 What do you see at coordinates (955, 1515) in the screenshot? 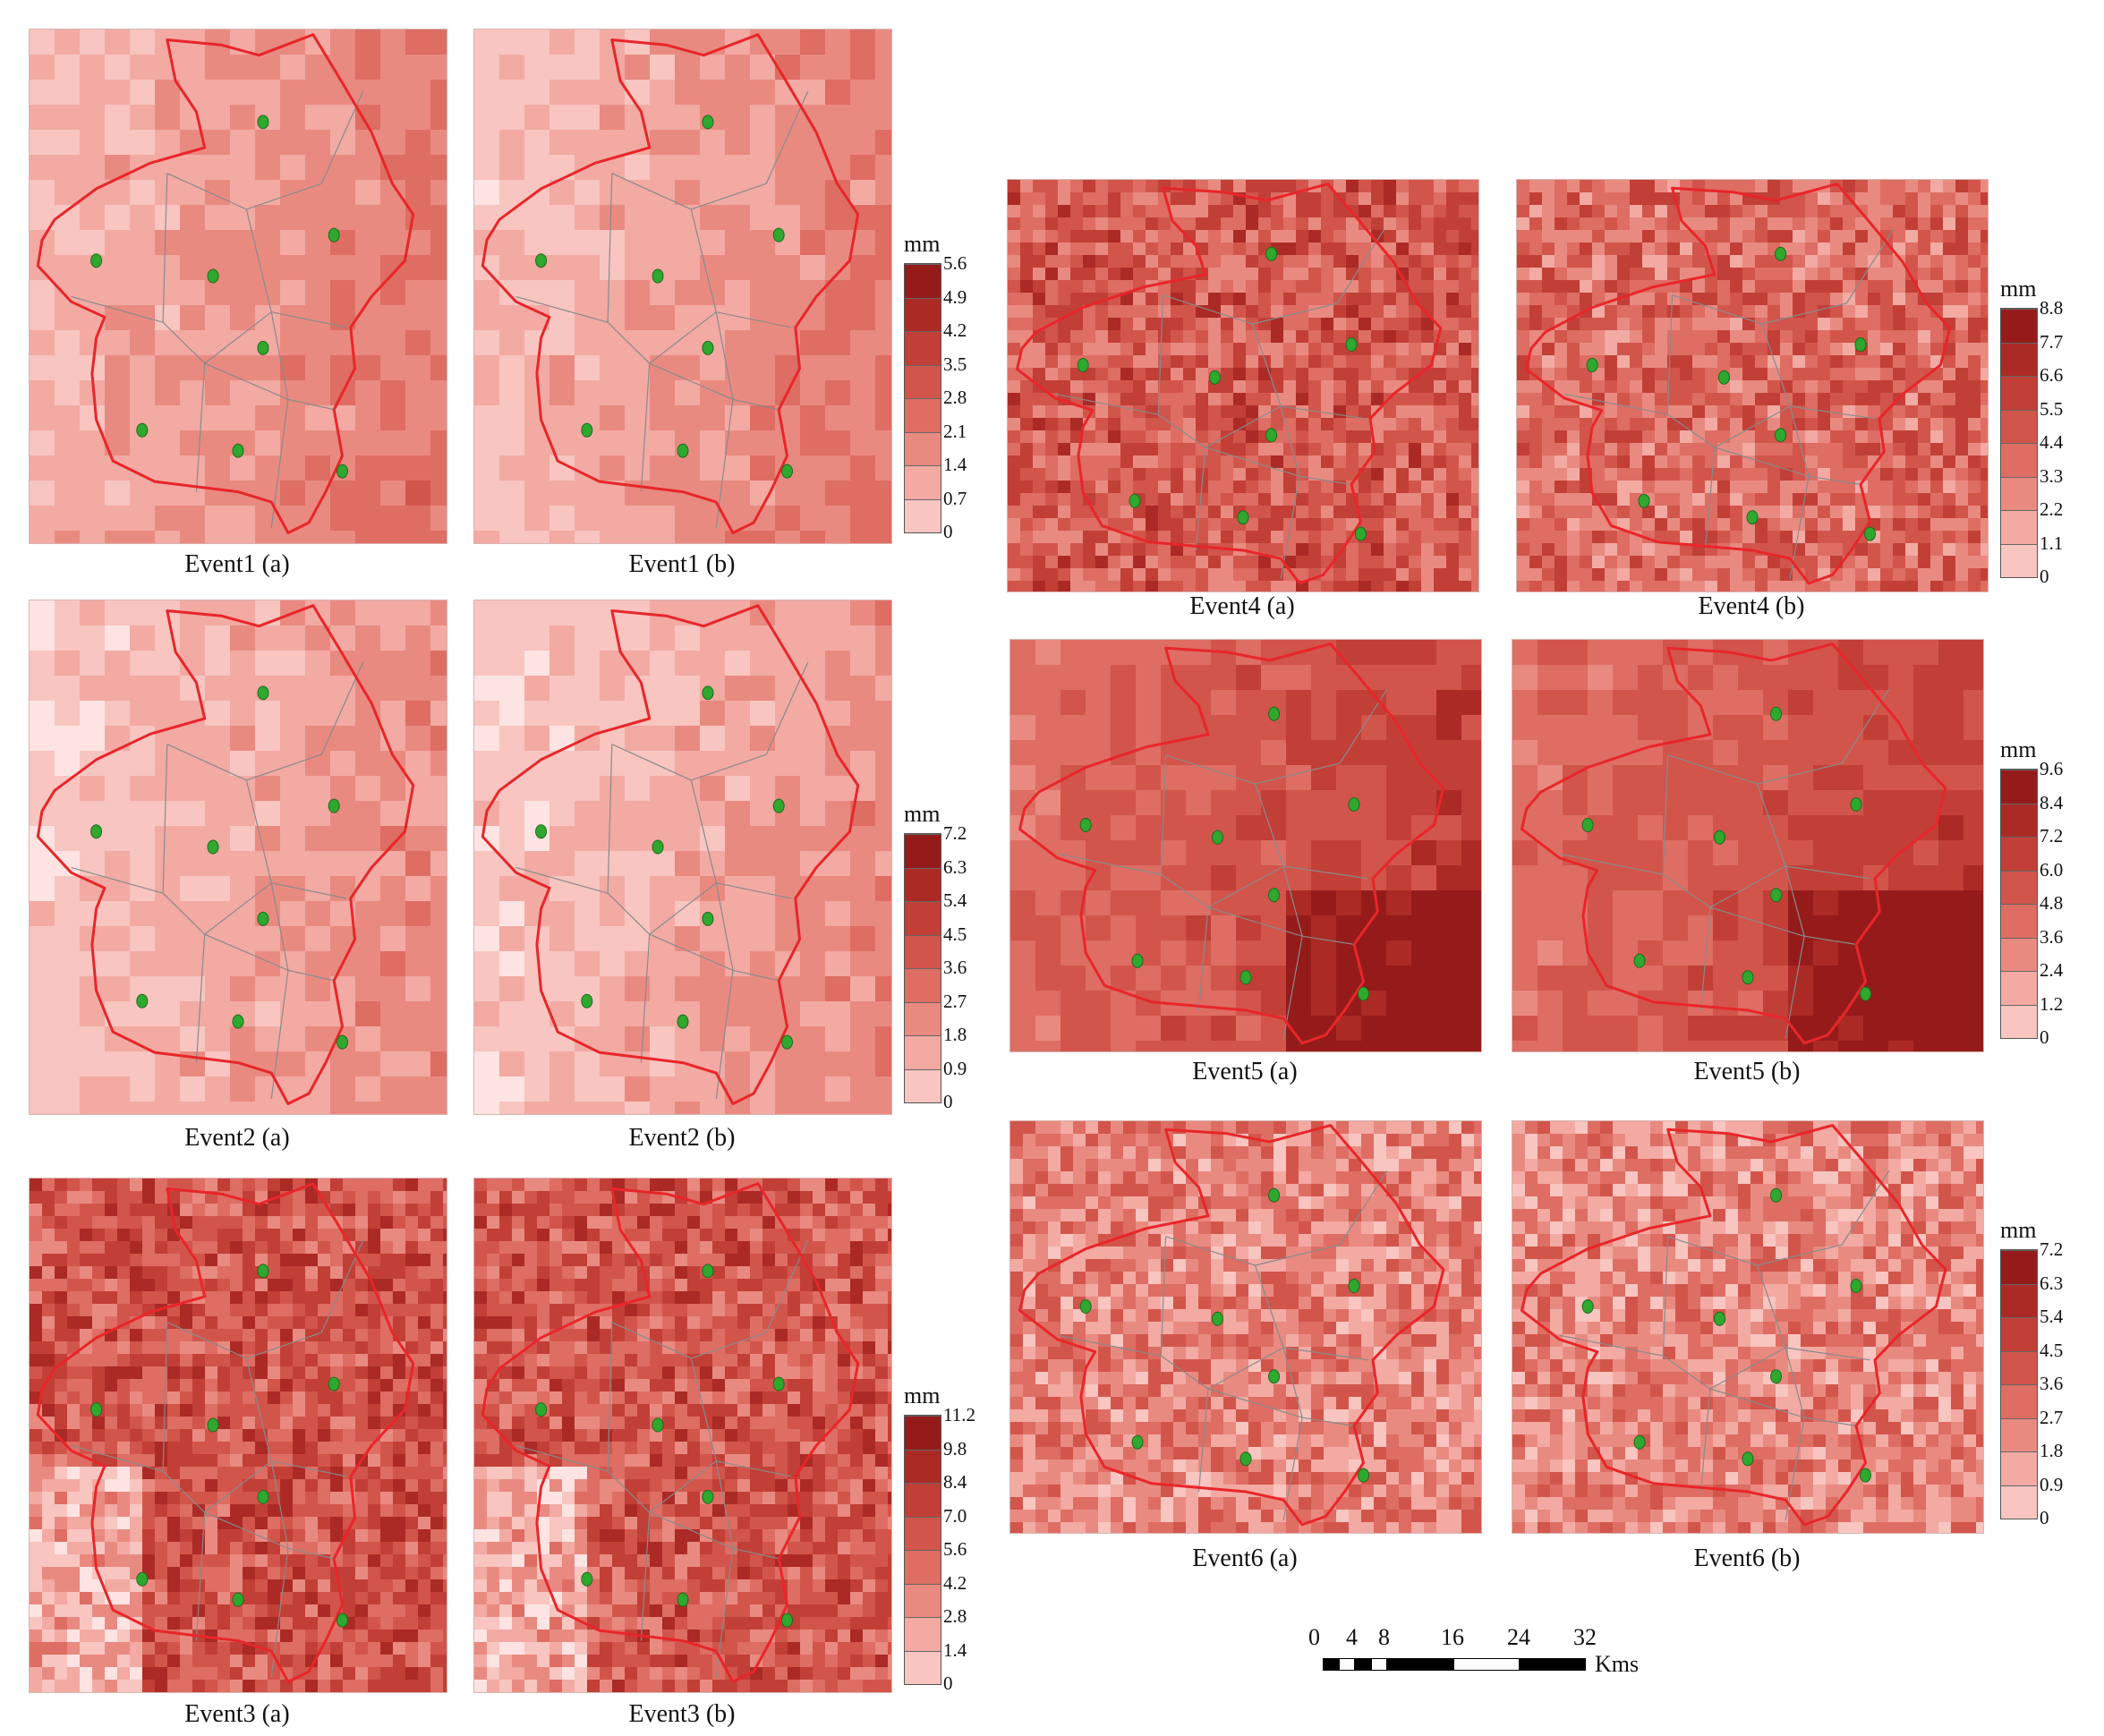
I see `legend-label: 7.0` at bounding box center [955, 1515].